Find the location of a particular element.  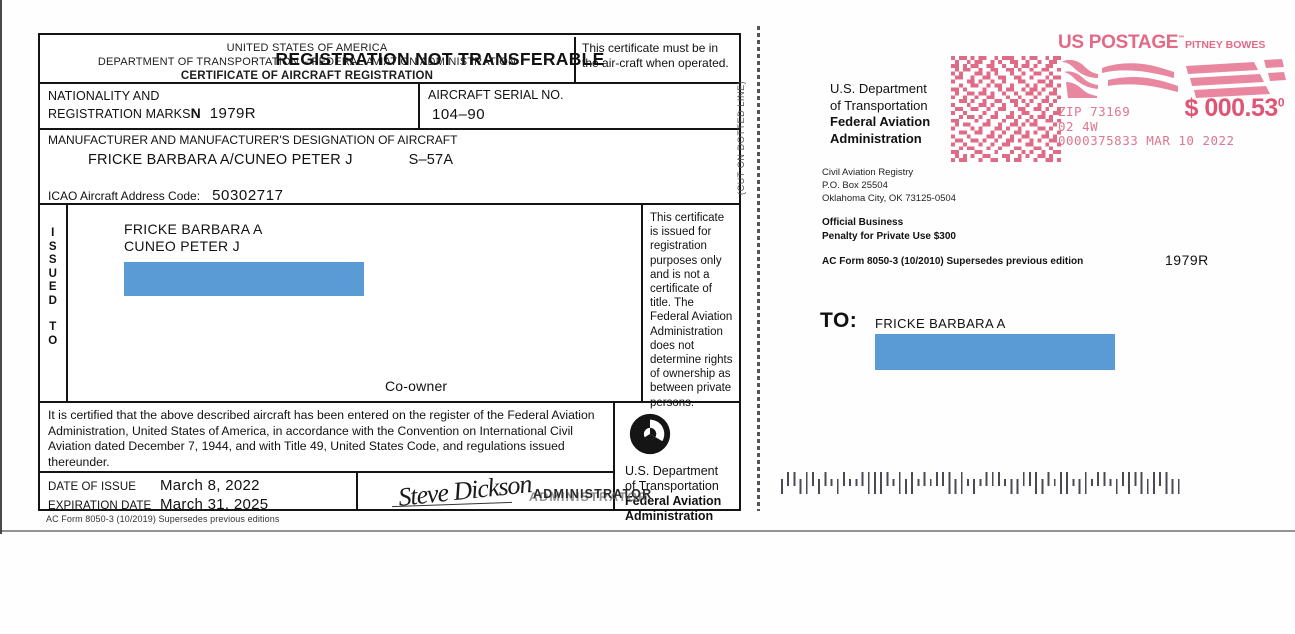

postage-amount-superscript: 0 is located at coordinates (1281, 102).